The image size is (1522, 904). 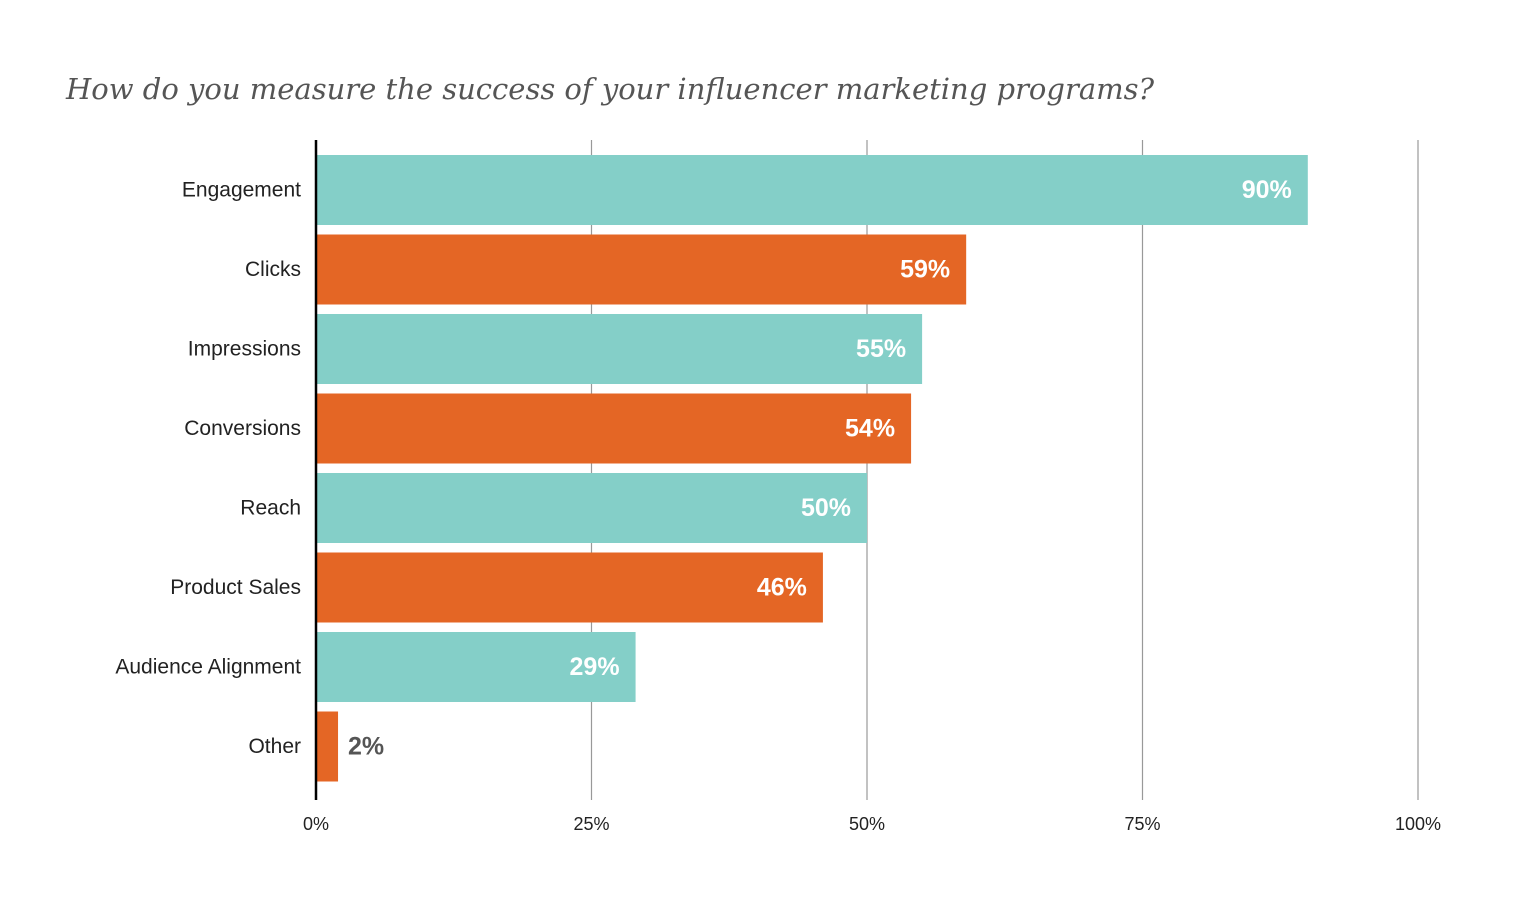 I want to click on bar-product-sales, so click(x=569, y=587).